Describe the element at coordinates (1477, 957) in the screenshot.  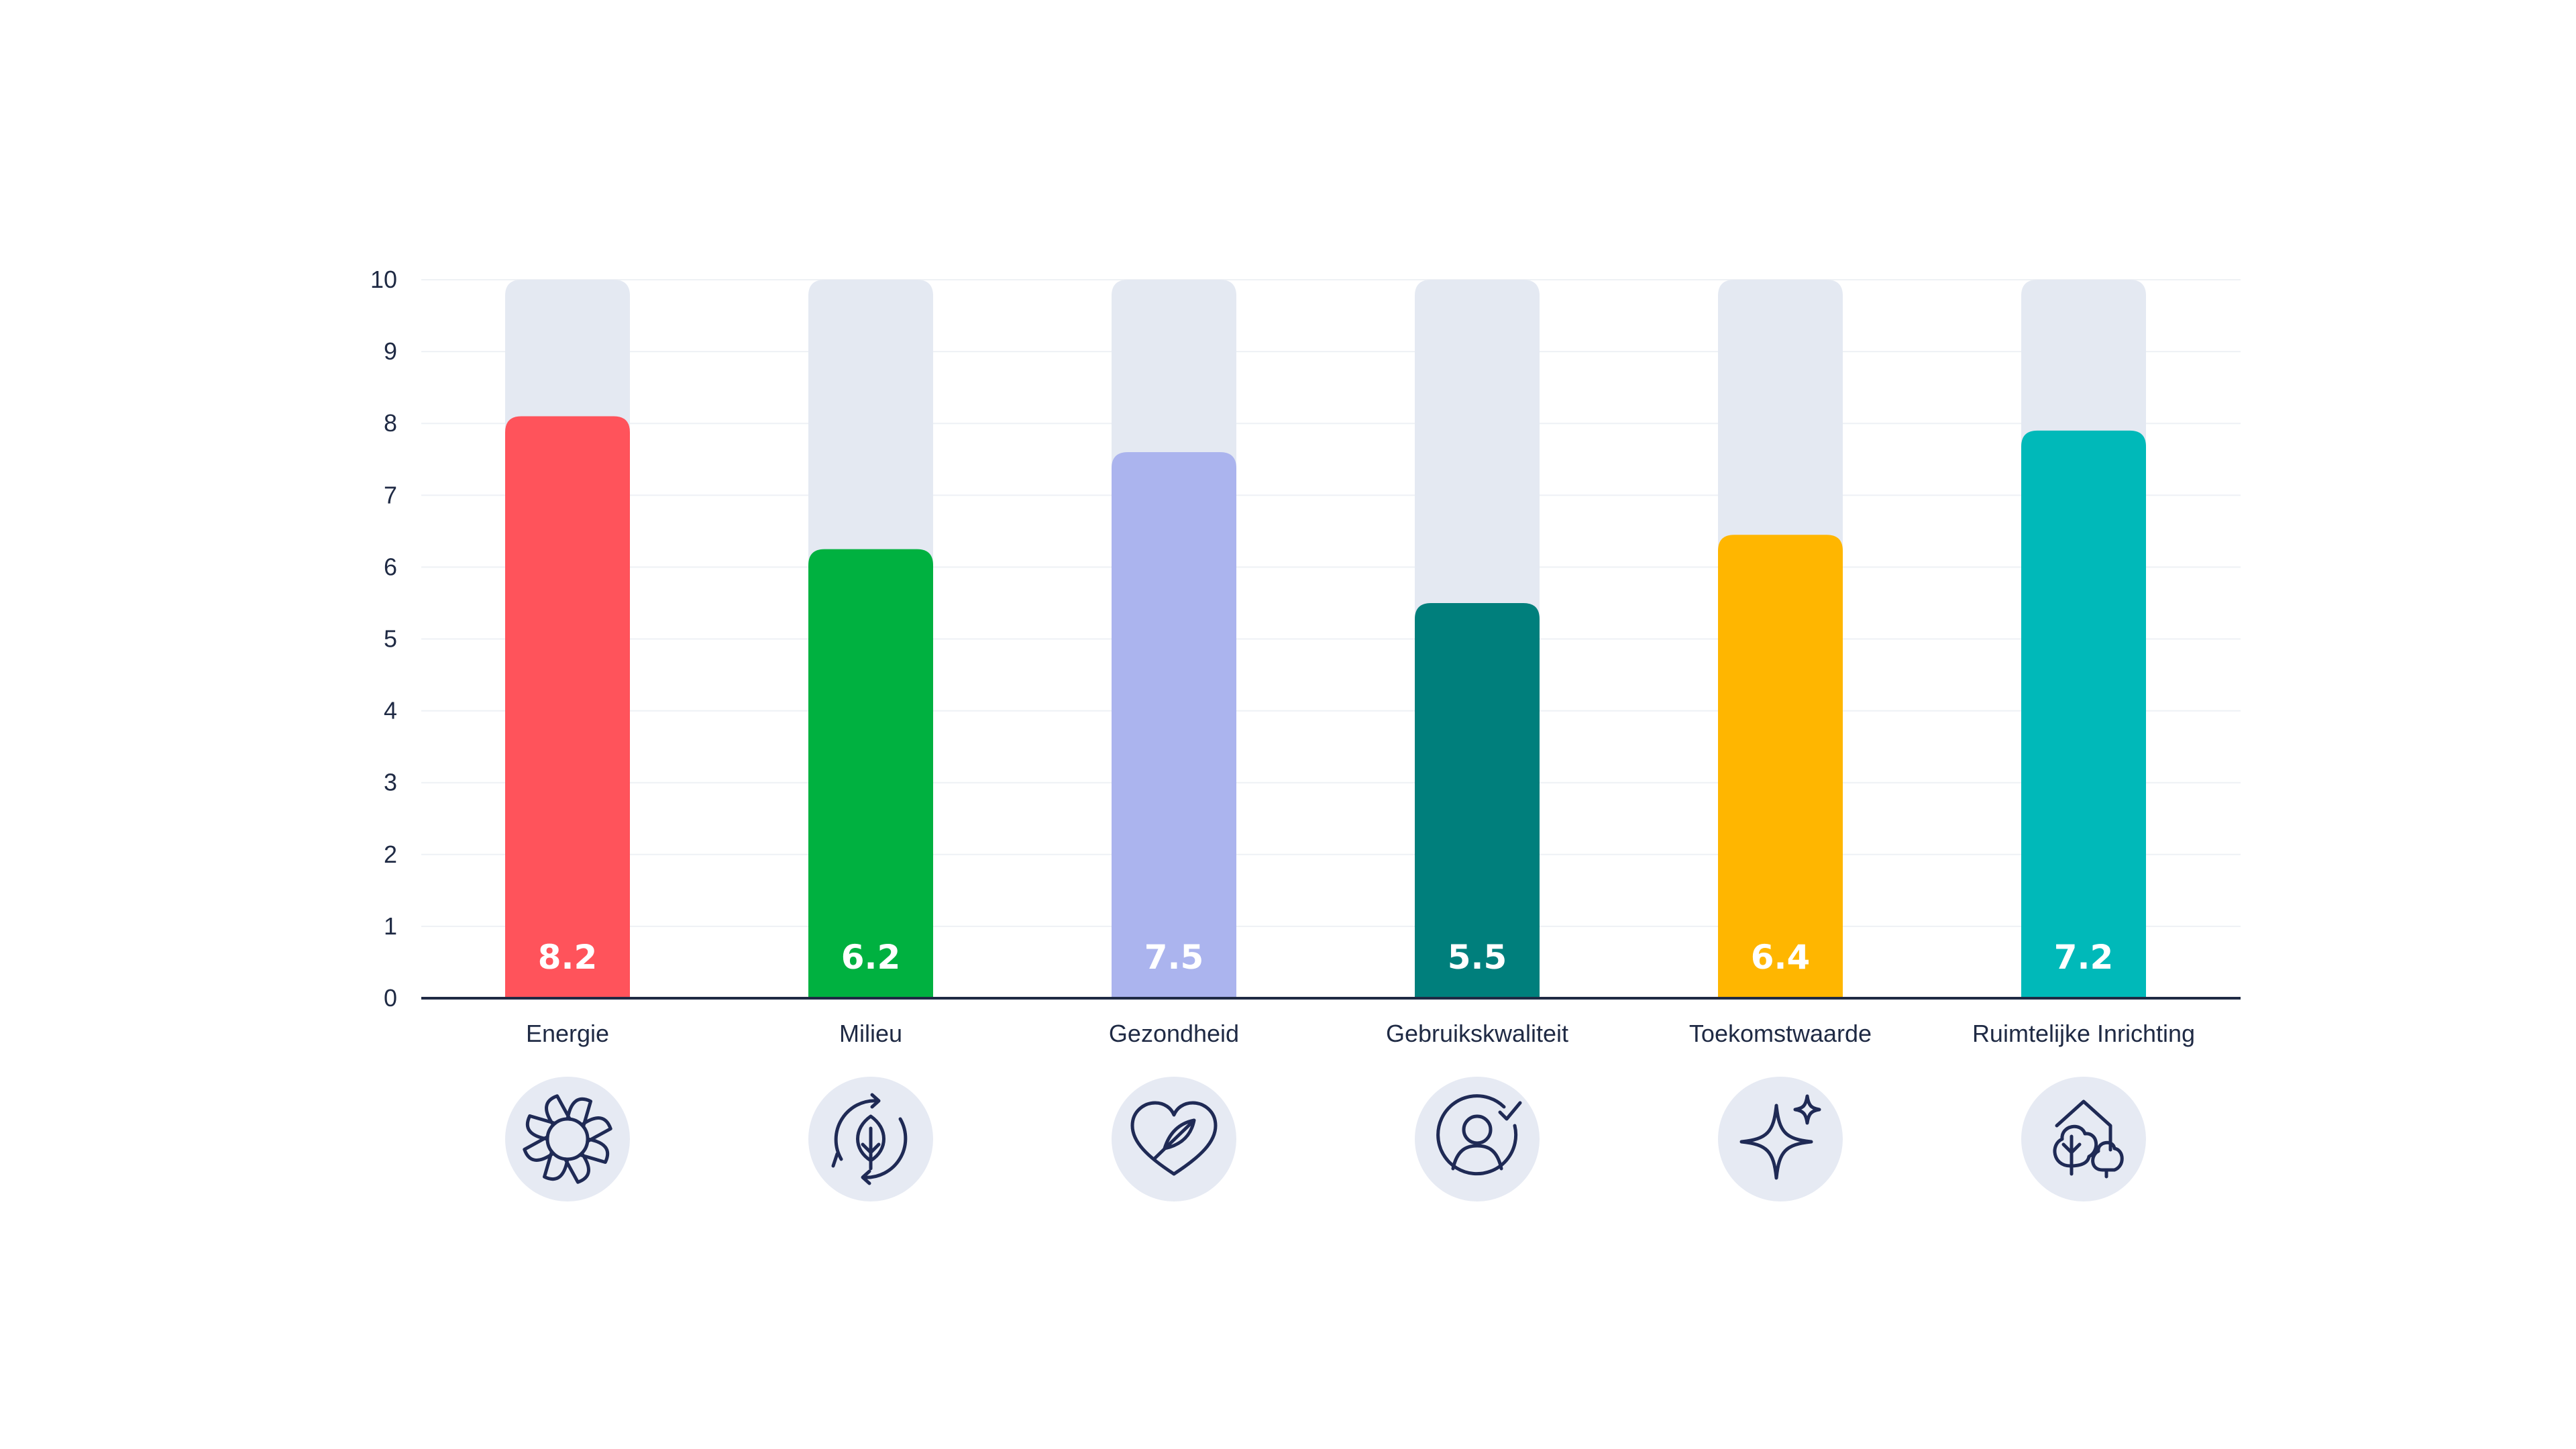
I see `bar-value-label: 5.5` at that location.